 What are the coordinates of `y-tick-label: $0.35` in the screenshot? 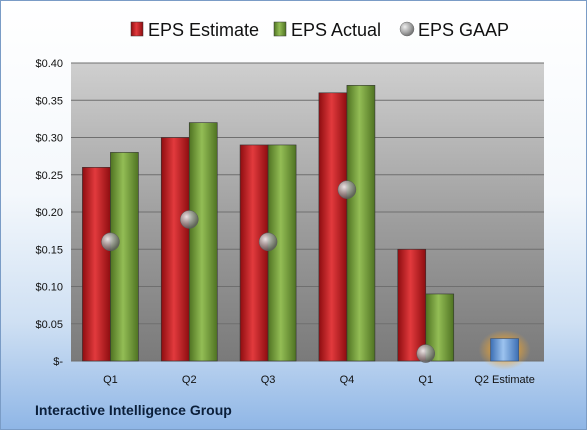 It's located at (49, 101).